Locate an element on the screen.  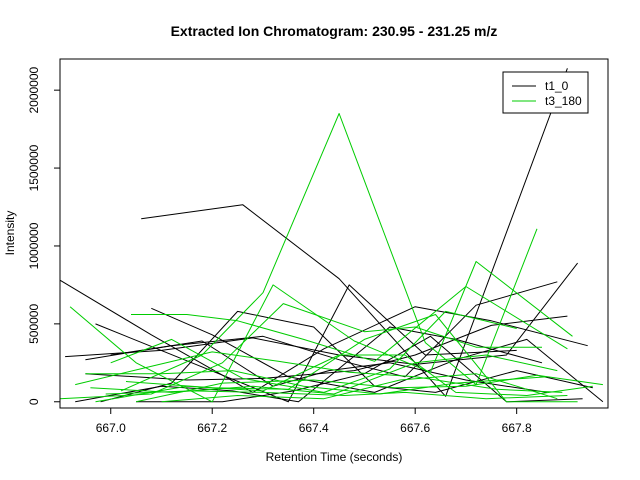
legend-box is located at coordinates (545, 92).